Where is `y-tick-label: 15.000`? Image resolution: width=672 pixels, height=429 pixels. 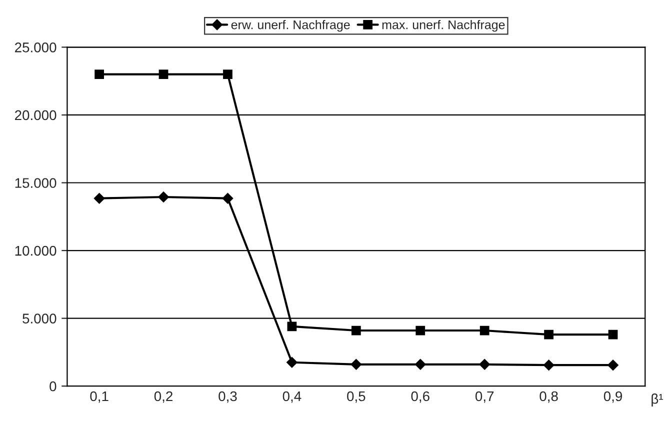 y-tick-label: 15.000 is located at coordinates (35, 183).